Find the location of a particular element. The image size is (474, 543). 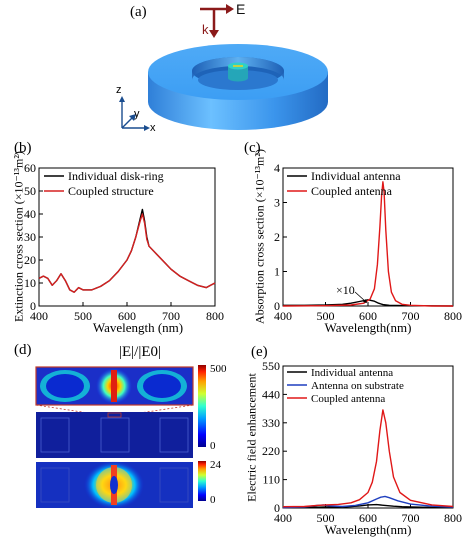

y-tick-label: 220 is located at coordinates (271, 451).